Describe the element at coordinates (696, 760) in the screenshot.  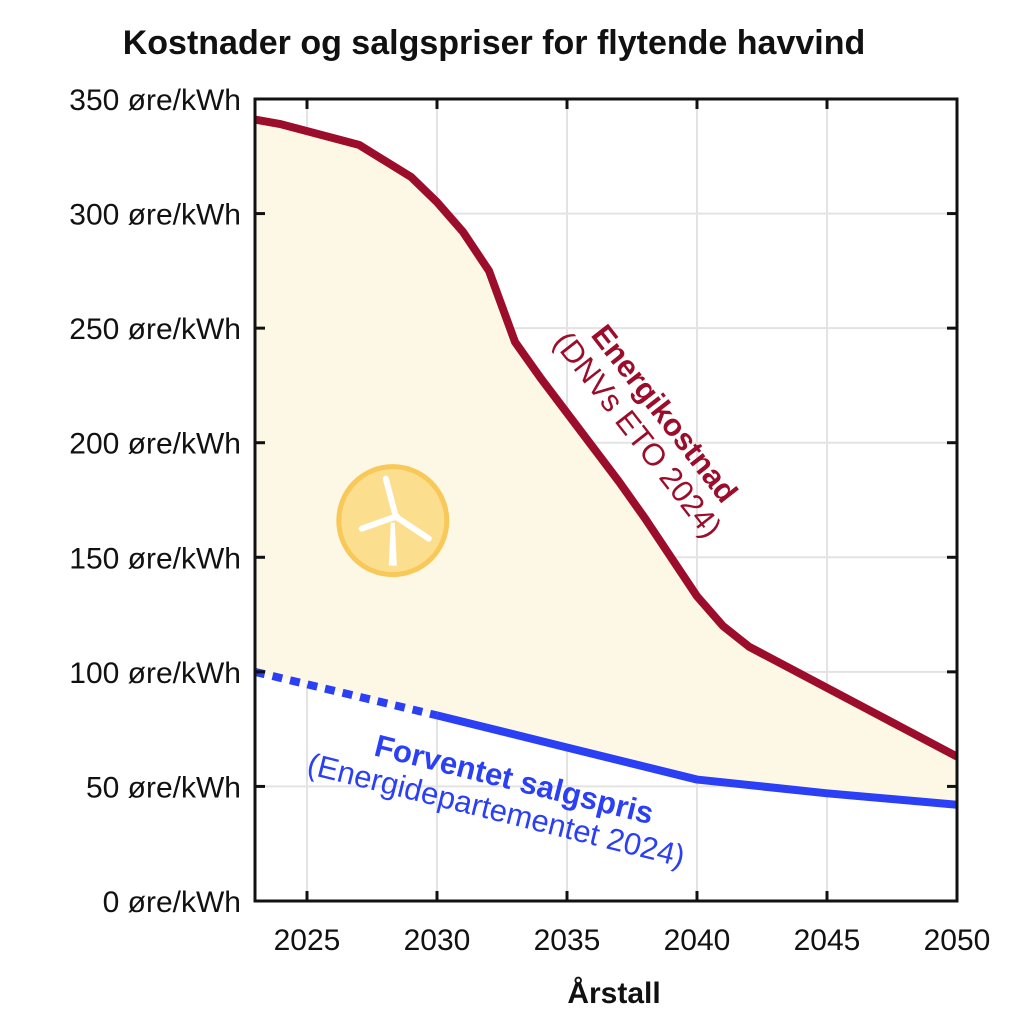
I see `series-line-salgspris` at that location.